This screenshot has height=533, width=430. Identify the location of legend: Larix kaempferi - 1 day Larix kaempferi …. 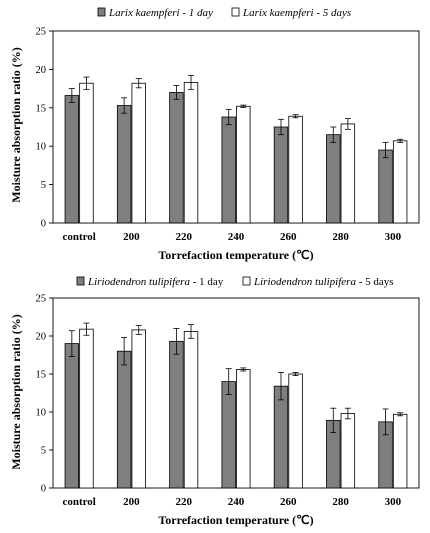
(224, 13).